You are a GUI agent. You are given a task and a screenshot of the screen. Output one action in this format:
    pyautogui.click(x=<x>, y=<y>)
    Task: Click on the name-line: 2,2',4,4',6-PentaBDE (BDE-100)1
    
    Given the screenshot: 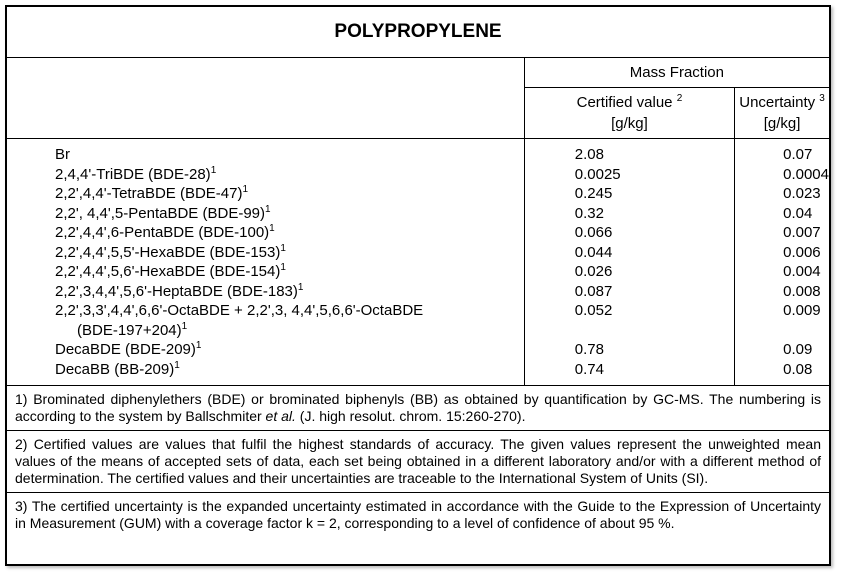 What is the action you would take?
    pyautogui.click(x=289, y=233)
    